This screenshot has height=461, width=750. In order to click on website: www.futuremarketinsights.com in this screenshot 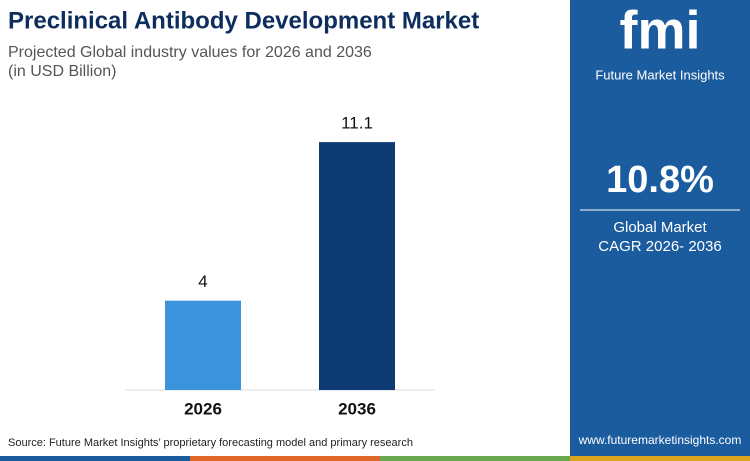, I will do `click(660, 440)`.